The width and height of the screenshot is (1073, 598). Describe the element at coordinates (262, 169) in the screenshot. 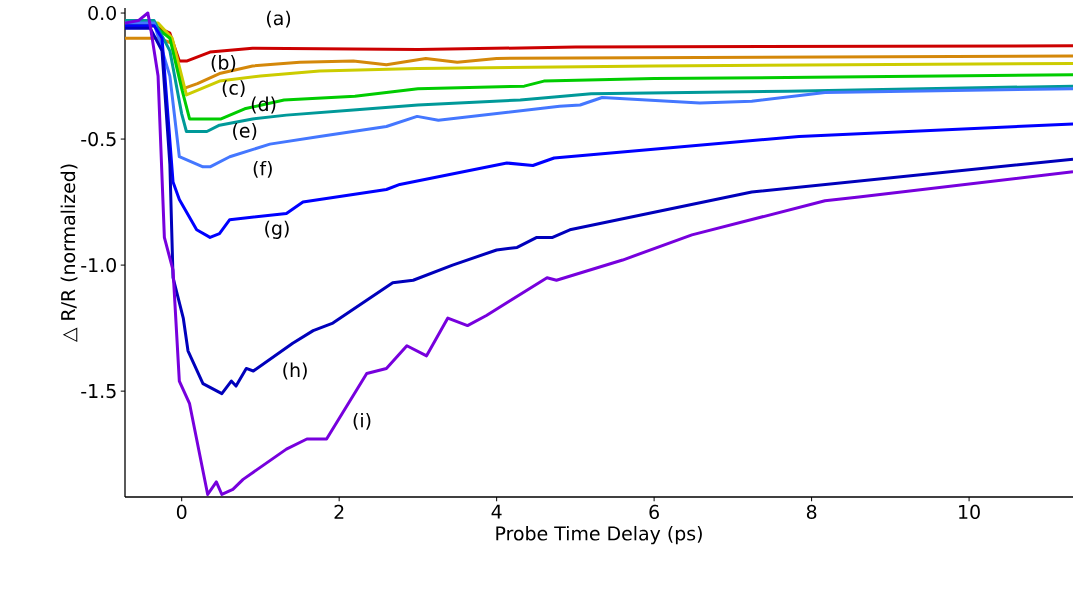

I see `series-label: (f)` at that location.